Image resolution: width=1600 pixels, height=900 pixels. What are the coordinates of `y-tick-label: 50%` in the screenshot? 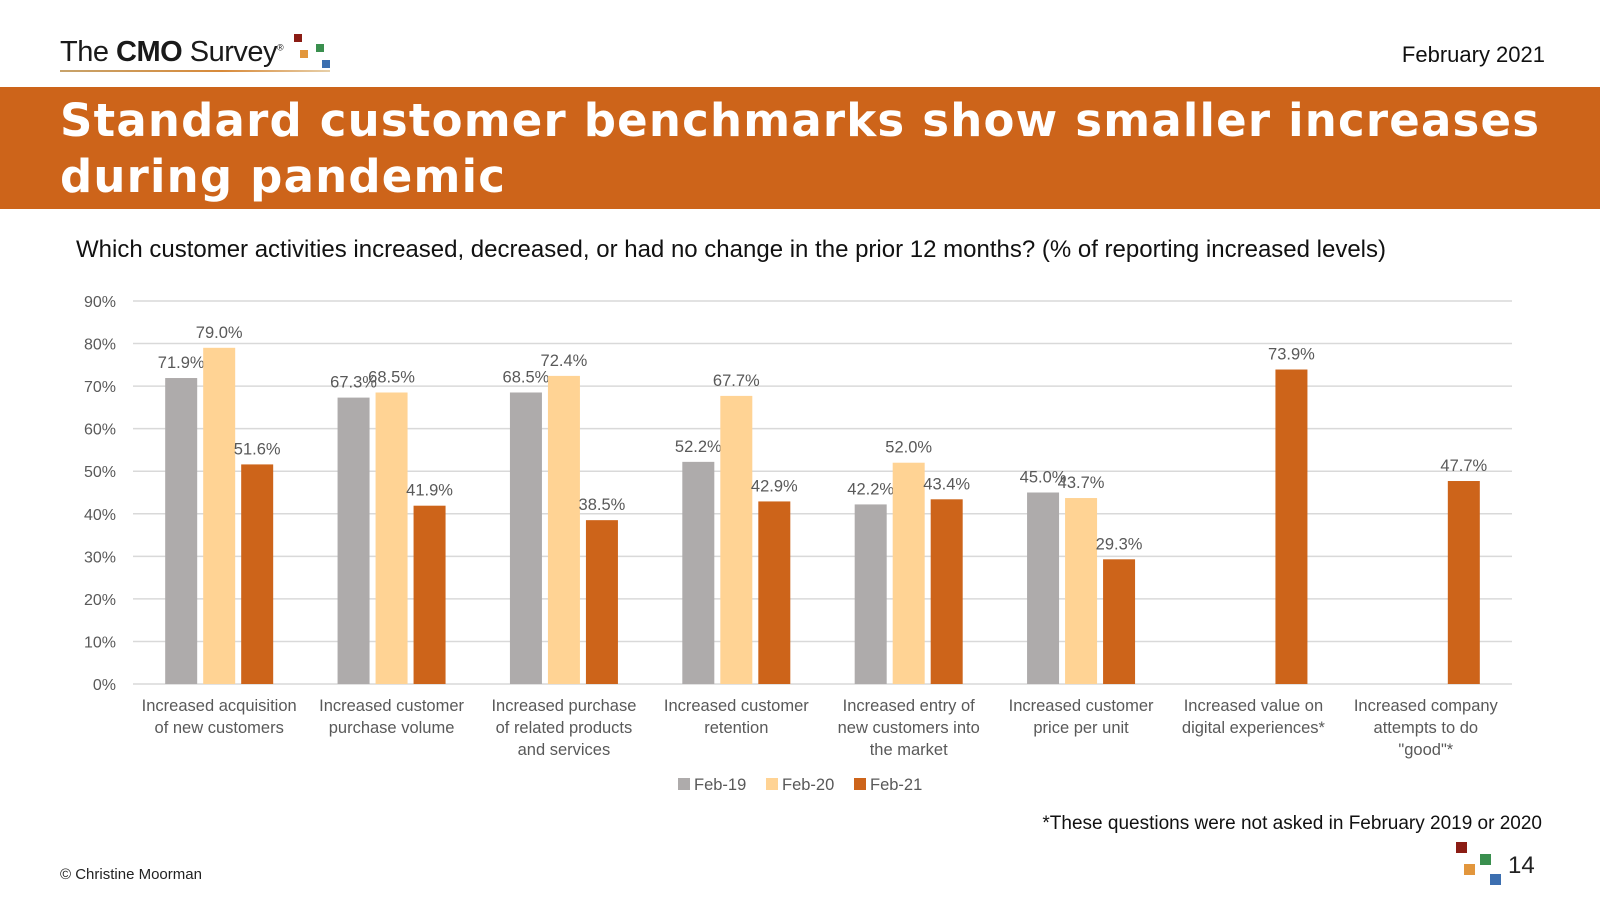 It's located at (100, 472).